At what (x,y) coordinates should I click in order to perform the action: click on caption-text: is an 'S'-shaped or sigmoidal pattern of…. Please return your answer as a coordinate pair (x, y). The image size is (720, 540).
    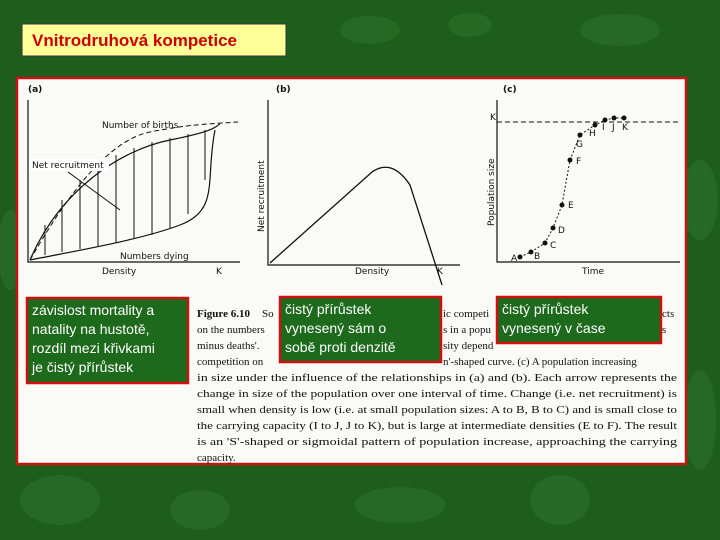
    Looking at the image, I should click on (437, 442).